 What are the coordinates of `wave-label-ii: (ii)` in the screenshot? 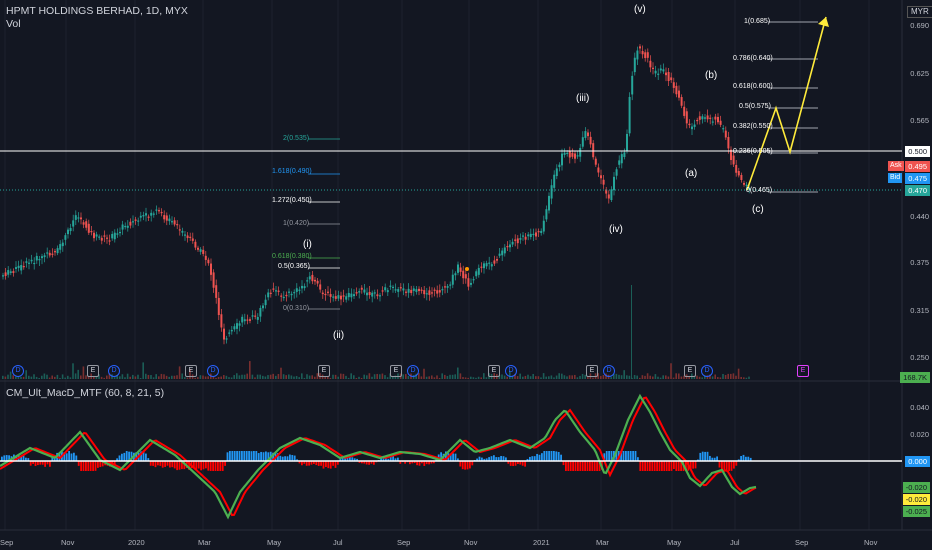 It's located at (339, 335).